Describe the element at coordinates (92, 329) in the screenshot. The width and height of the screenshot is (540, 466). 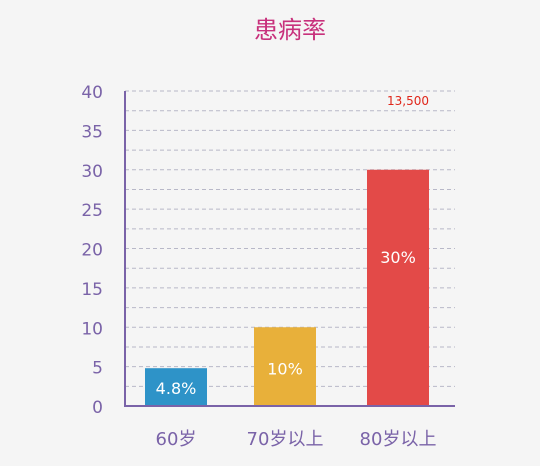
I see `y-tick-label: 10` at that location.